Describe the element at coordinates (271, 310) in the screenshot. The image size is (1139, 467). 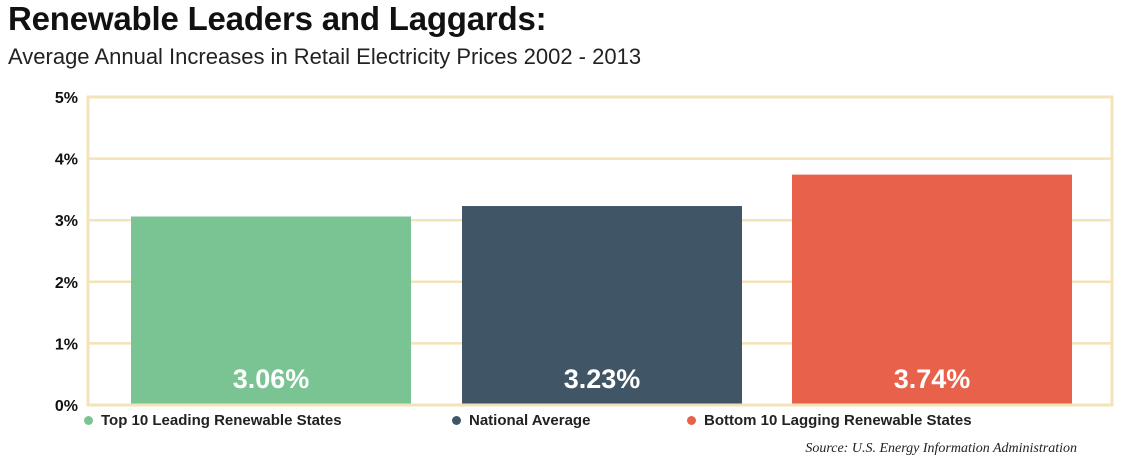
I see `bar-leaders` at that location.